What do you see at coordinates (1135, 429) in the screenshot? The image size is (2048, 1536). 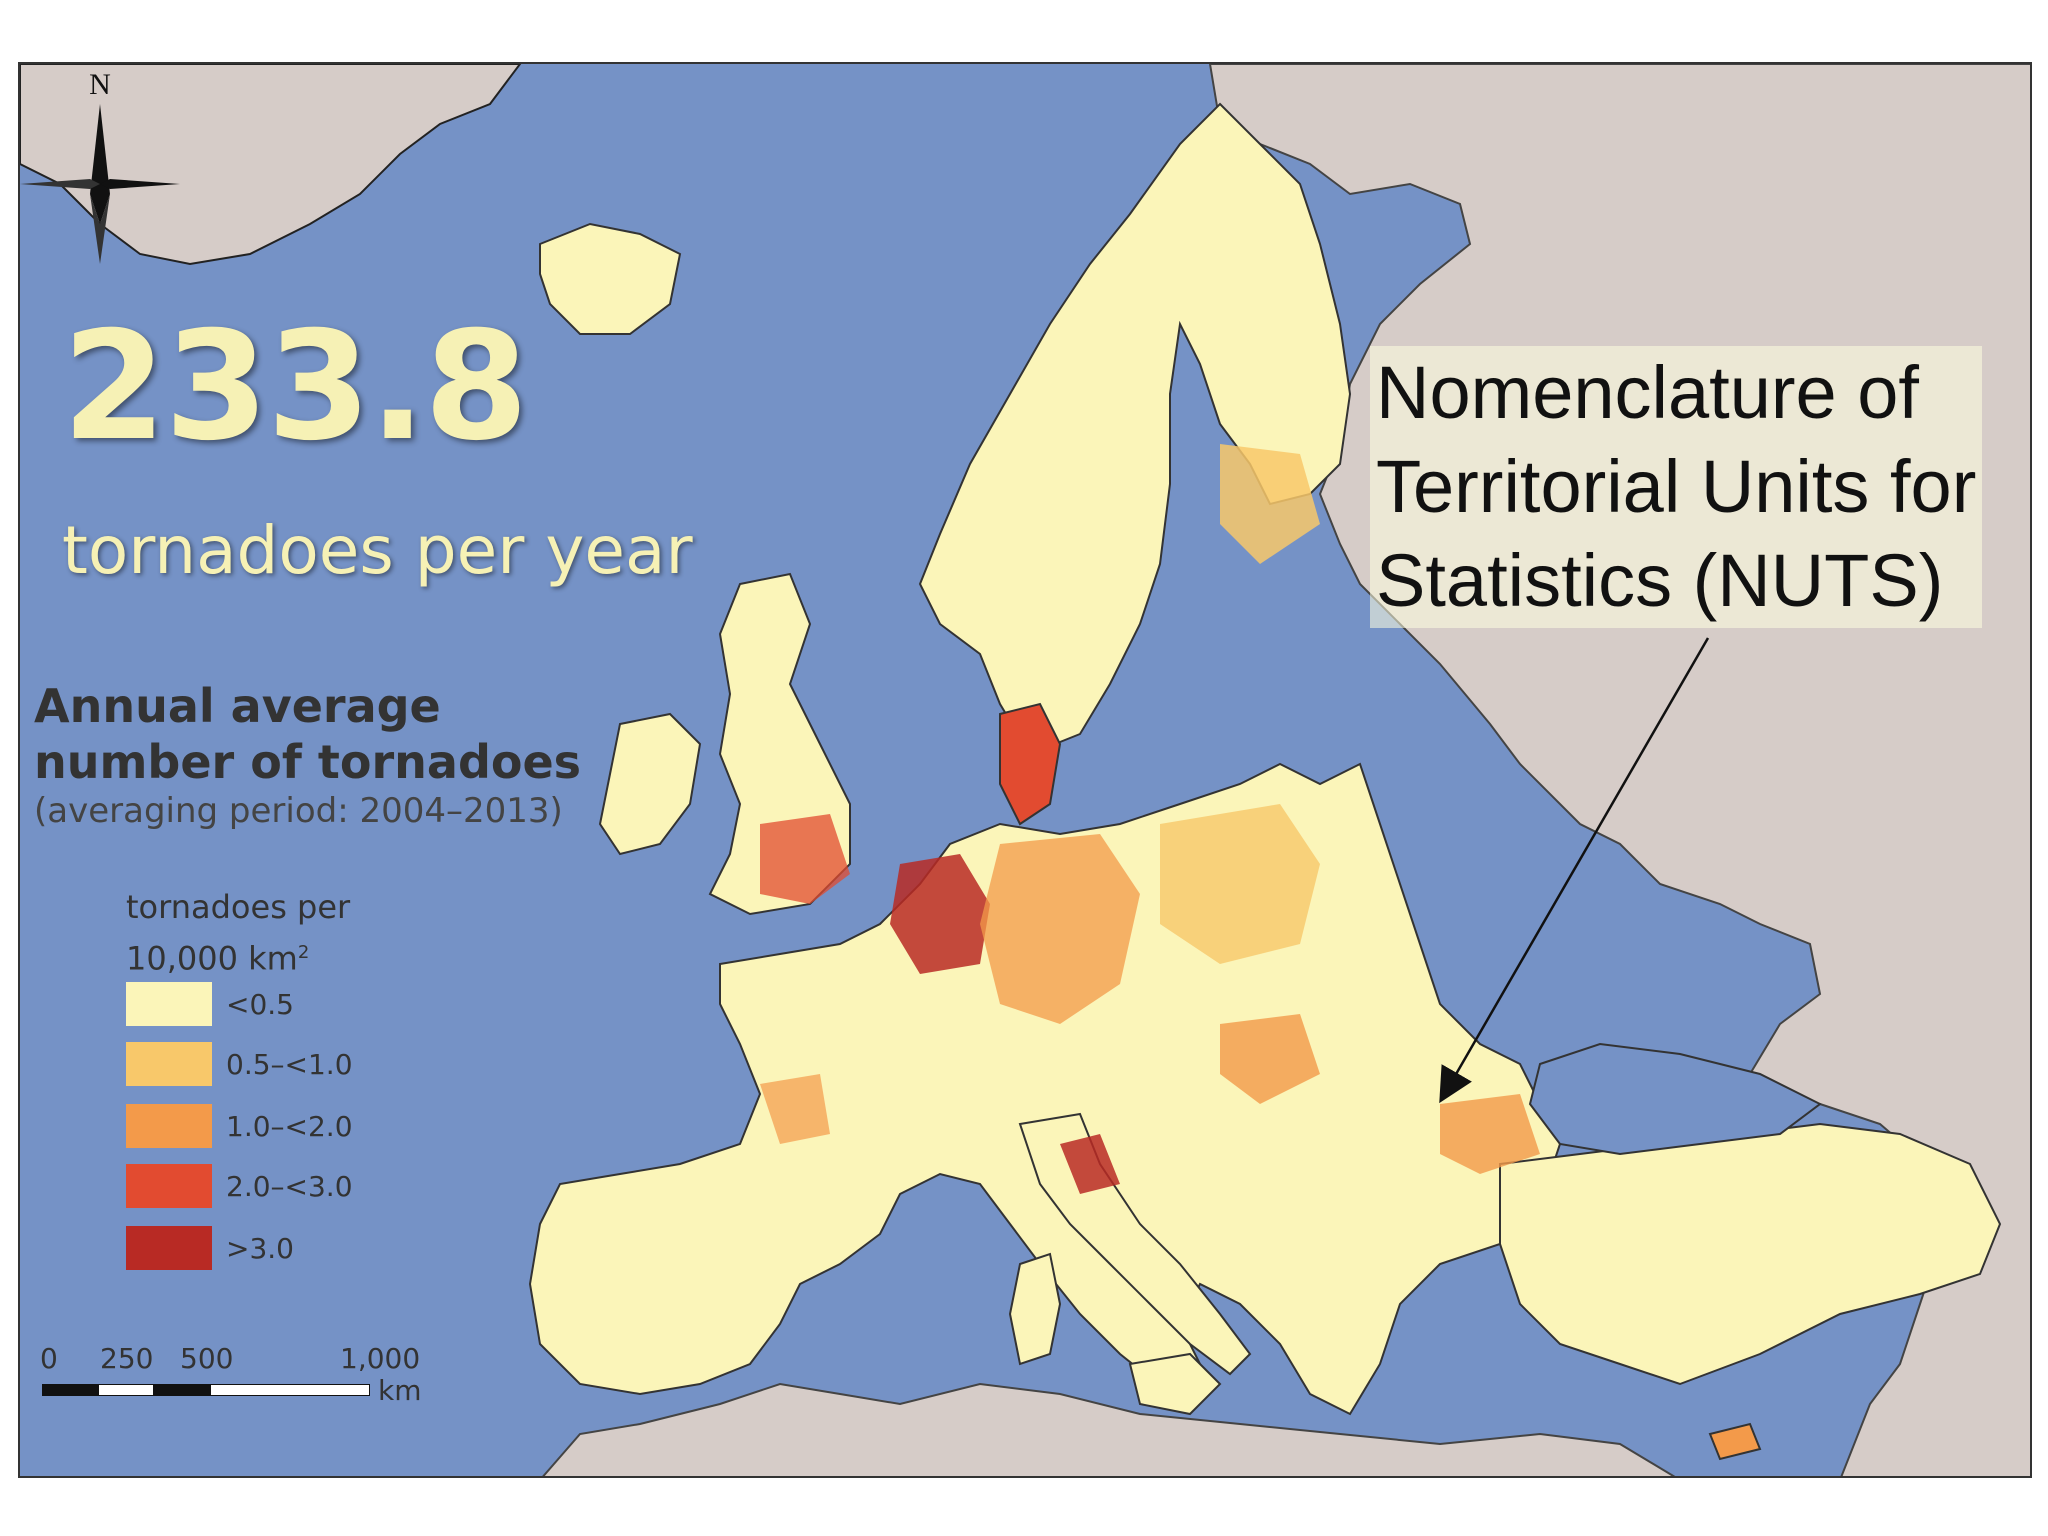 I see `scandinavia-land` at bounding box center [1135, 429].